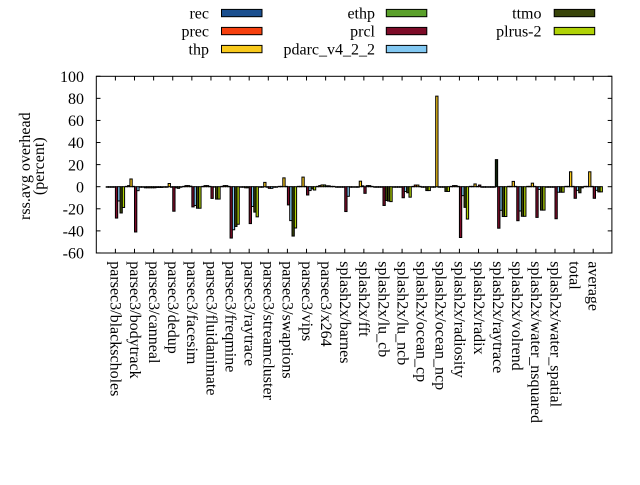 Image resolution: width=640 pixels, height=485 pixels. What do you see at coordinates (362, 31) in the screenshot?
I see `svg-text: prcl` at bounding box center [362, 31].